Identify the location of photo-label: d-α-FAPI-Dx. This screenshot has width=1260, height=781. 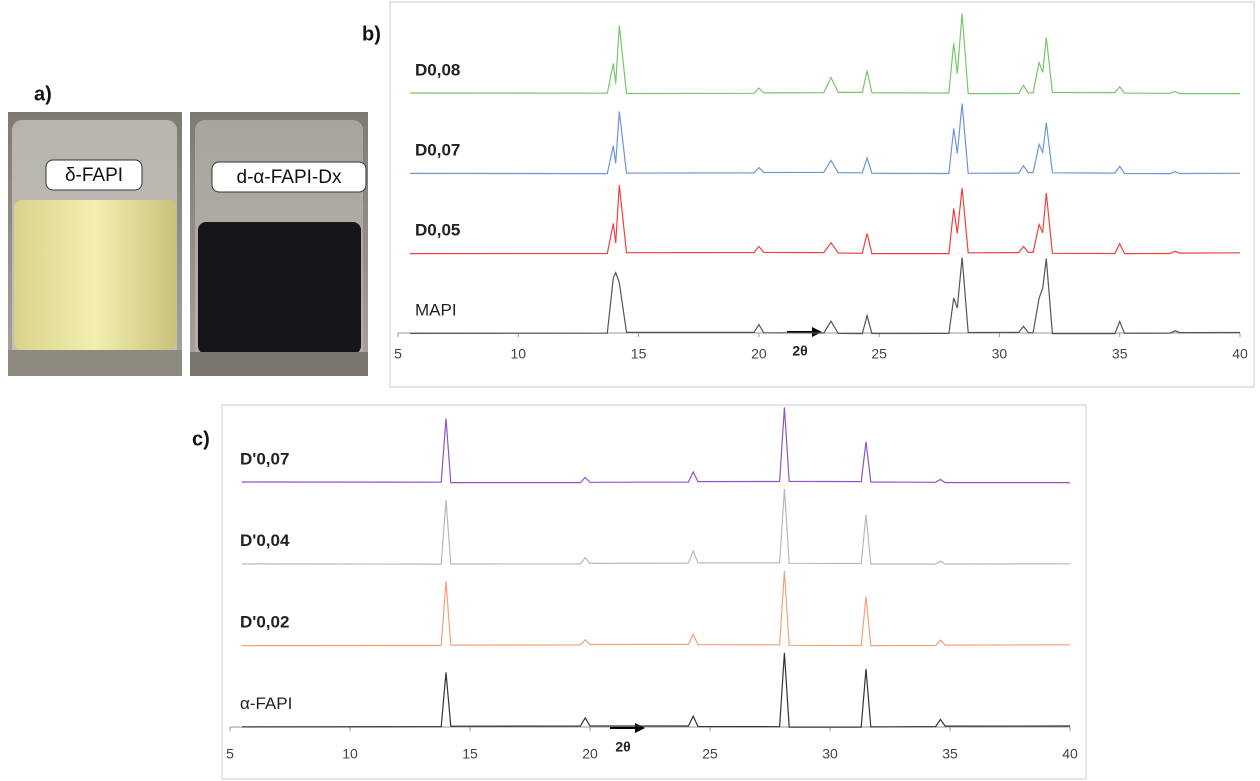
(289, 177).